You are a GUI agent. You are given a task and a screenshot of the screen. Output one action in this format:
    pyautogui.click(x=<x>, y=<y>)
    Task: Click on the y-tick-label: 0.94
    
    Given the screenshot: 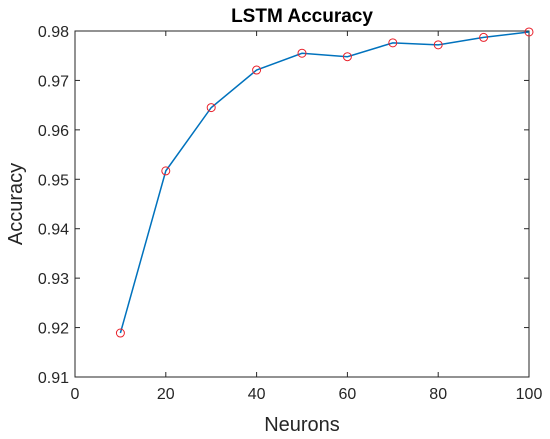 What is the action you would take?
    pyautogui.click(x=53, y=230)
    